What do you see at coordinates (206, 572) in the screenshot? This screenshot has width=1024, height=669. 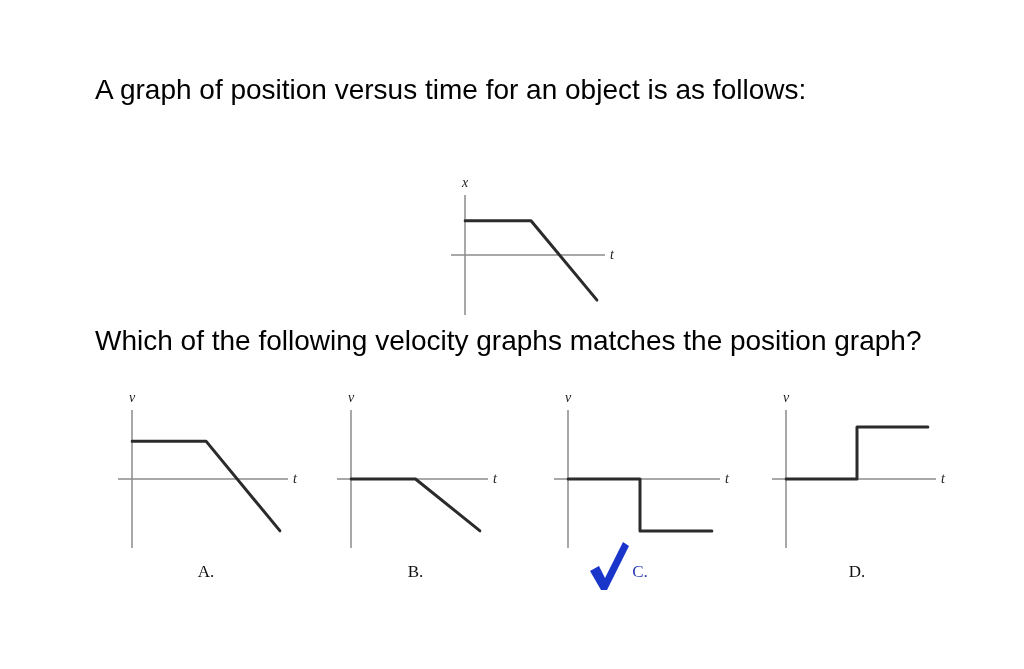 I see `text: A.` at bounding box center [206, 572].